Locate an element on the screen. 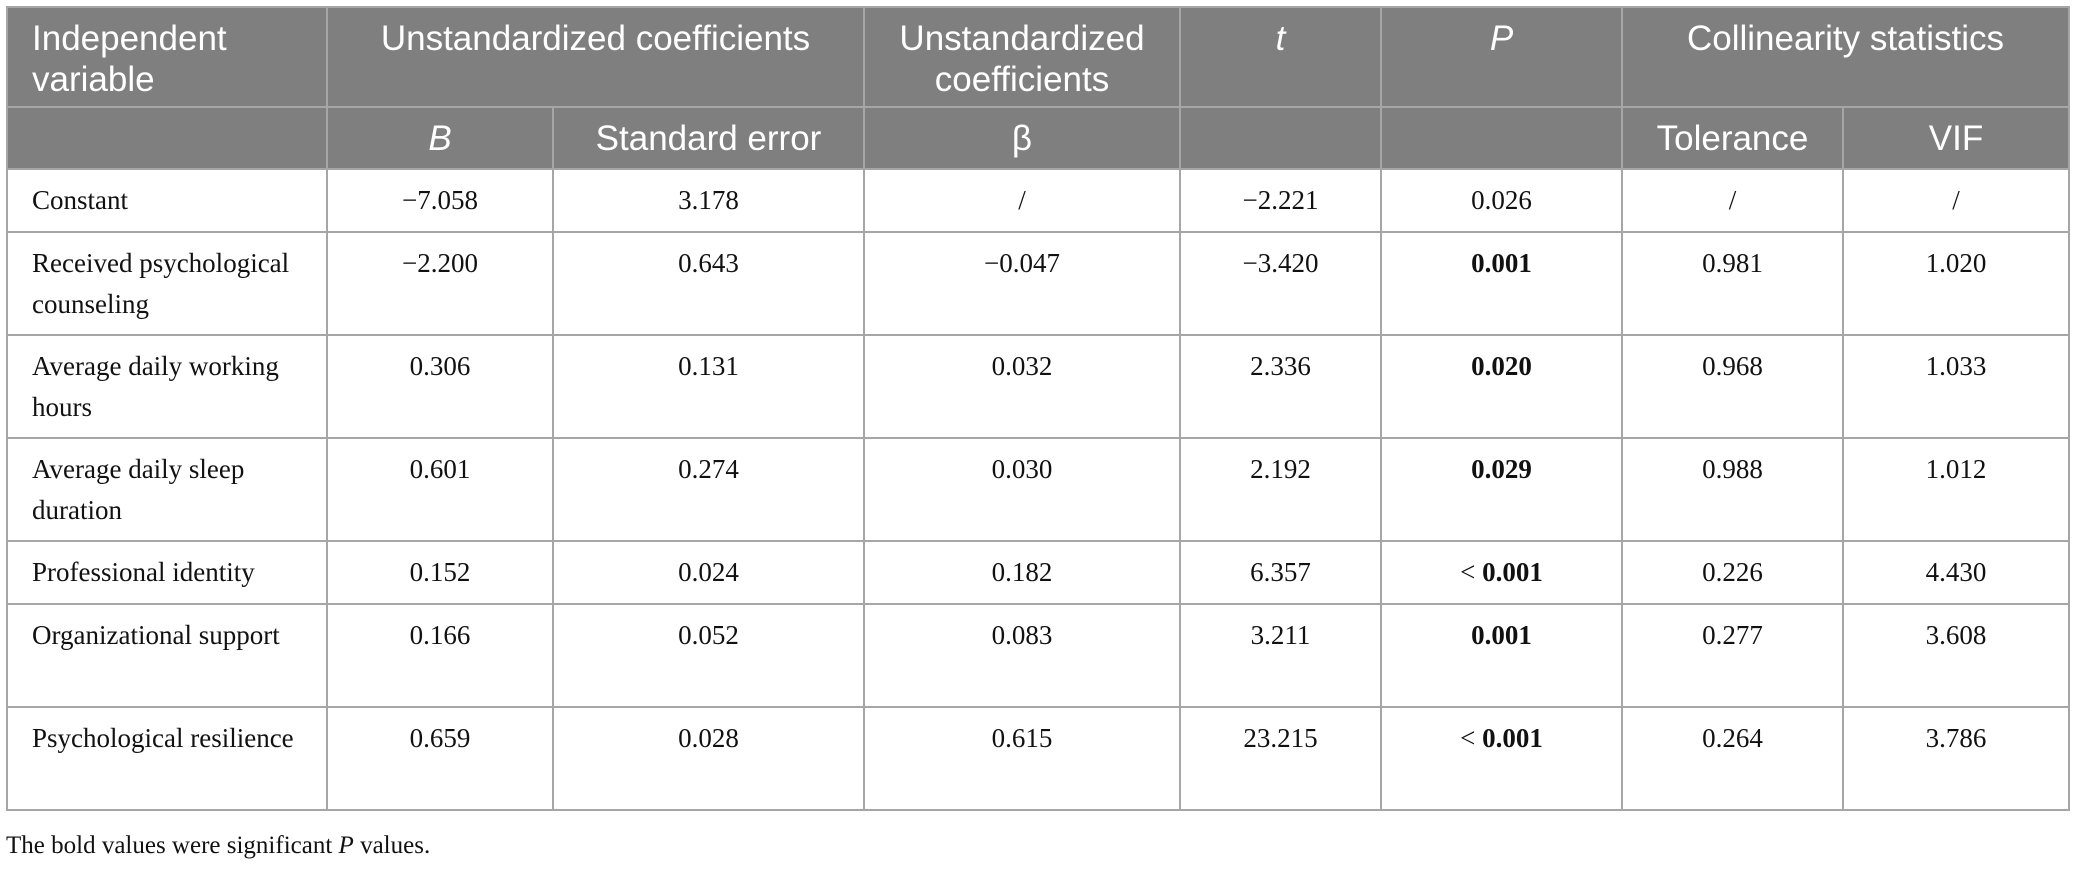 This screenshot has height=869, width=2073. cell-variable: Average daily sleep duration is located at coordinates (167, 489).